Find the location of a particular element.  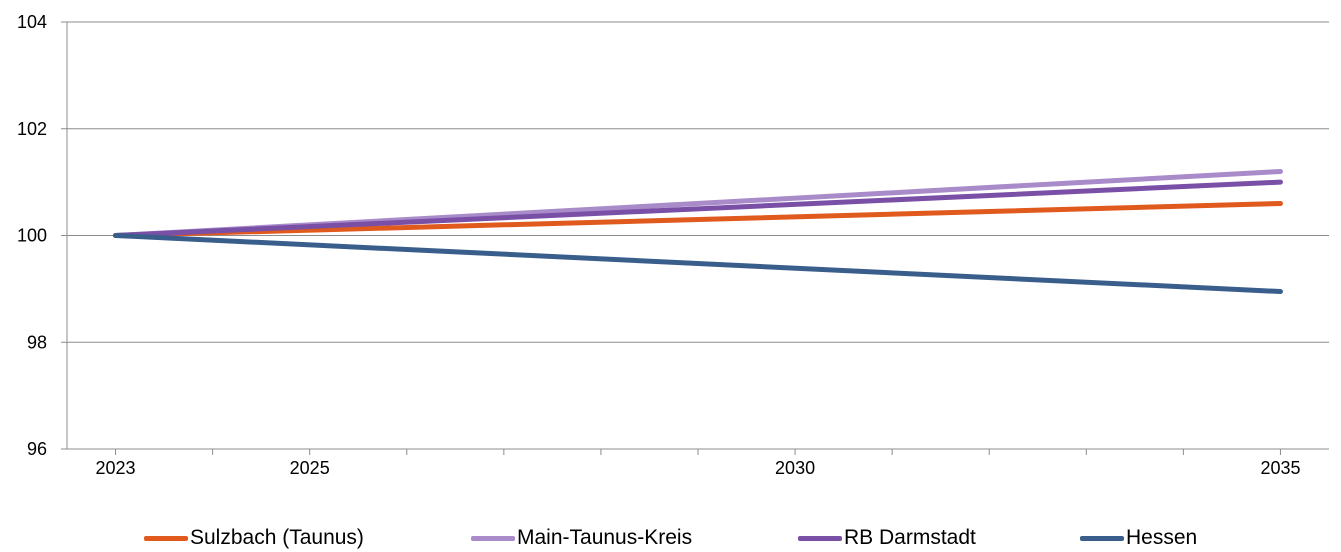

legend-label-hessen: Hessen is located at coordinates (1162, 537).